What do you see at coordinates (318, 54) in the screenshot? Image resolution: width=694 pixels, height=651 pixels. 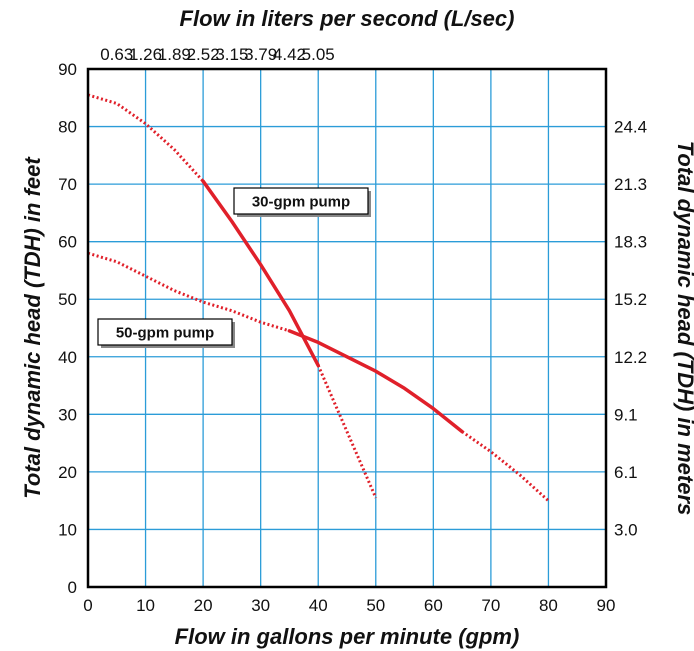 I see `x2-tick-label: 5.05` at bounding box center [318, 54].